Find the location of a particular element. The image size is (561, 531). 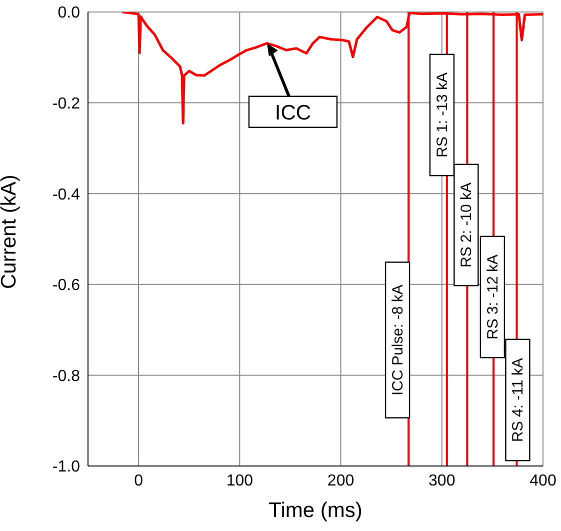

y-tick-label: -0.6 is located at coordinates (66, 285).